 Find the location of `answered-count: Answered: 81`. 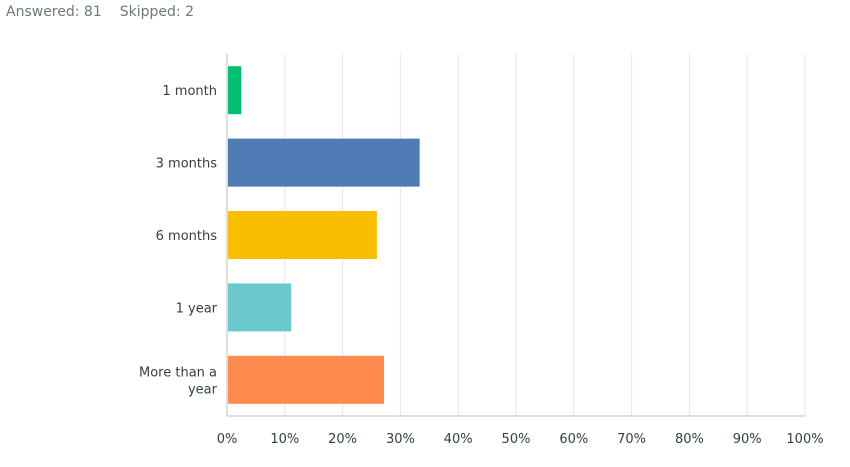

answered-count: Answered: 81 is located at coordinates (54, 12).